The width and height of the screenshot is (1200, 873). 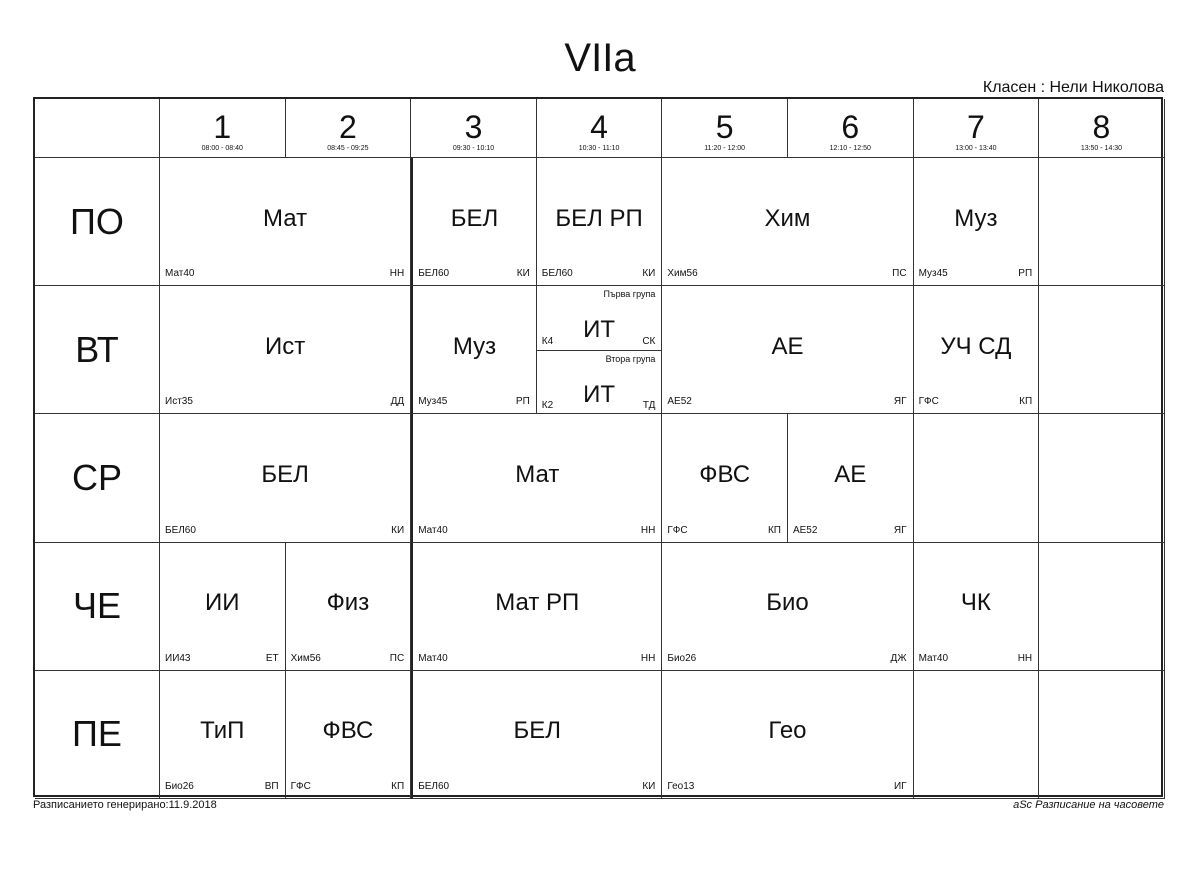 What do you see at coordinates (630, 358) in the screenshot?
I see `group-label: Втора група` at bounding box center [630, 358].